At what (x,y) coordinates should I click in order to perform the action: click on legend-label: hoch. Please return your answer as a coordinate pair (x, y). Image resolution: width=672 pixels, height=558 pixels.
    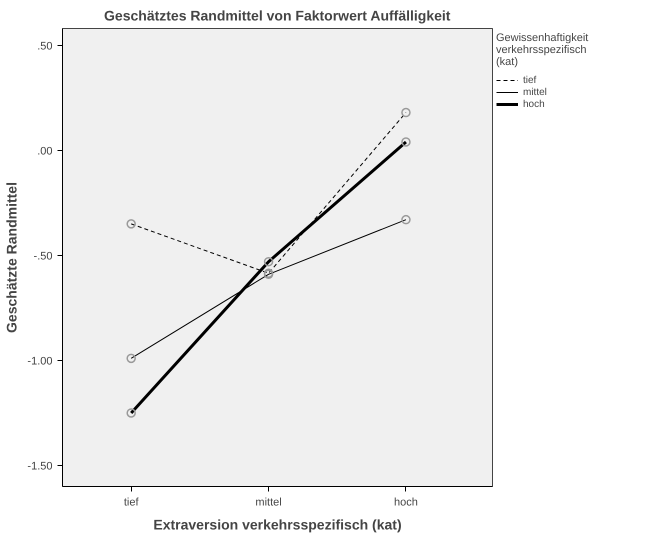
    Looking at the image, I should click on (534, 104).